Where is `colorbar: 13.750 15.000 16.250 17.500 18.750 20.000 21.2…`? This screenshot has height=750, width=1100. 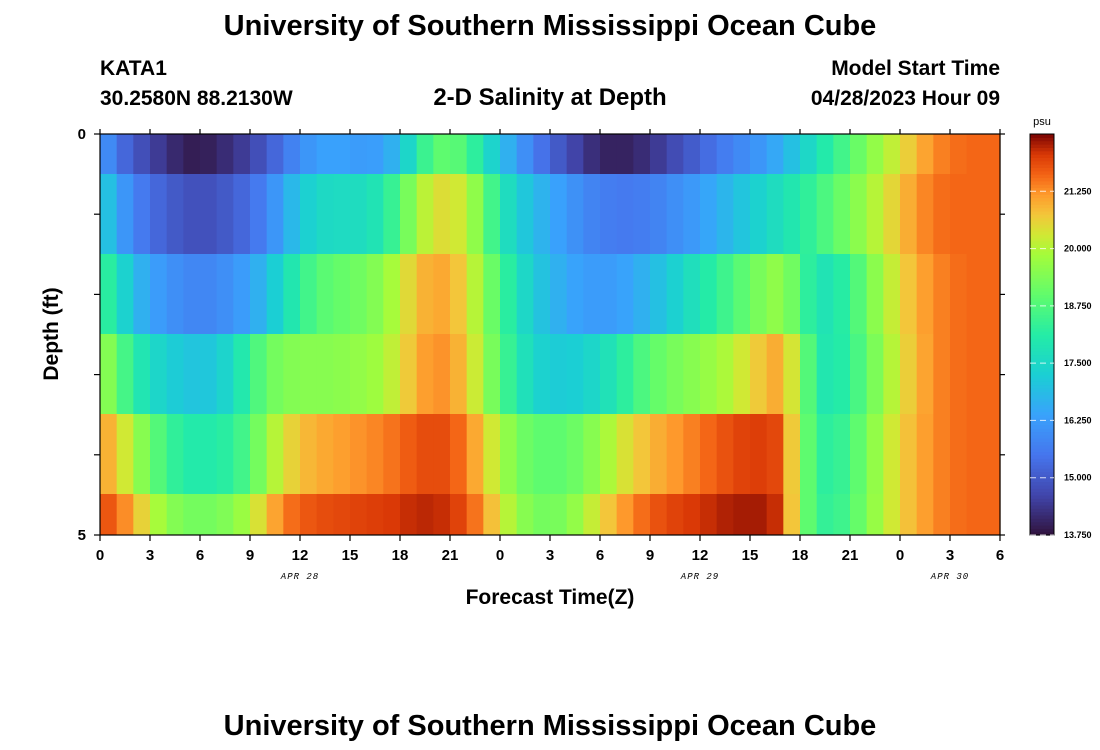 colorbar: 13.750 15.000 16.250 17.500 18.750 20.000 21.2… is located at coordinates (1060, 336).